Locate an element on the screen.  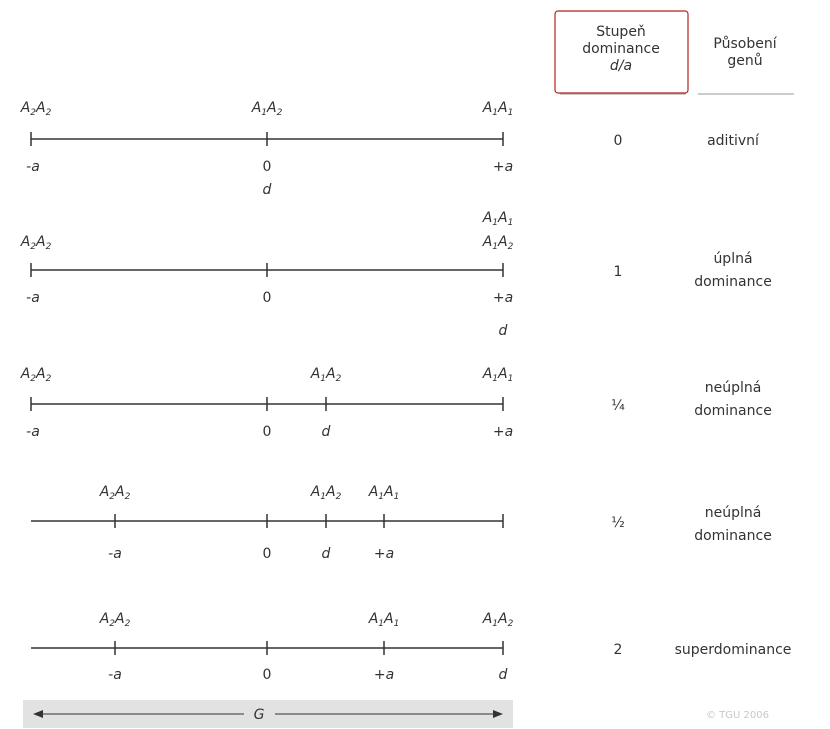
dominance-degree-header-line1: Stupeň is located at coordinates (621, 32).